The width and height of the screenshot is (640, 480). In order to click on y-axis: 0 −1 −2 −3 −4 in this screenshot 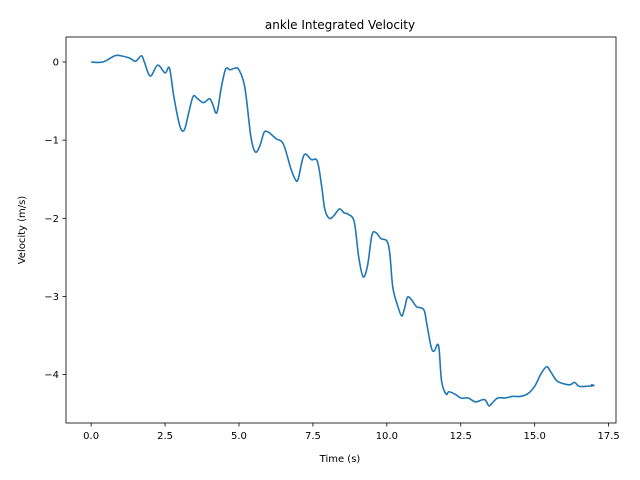, I will do `click(55, 219)`.